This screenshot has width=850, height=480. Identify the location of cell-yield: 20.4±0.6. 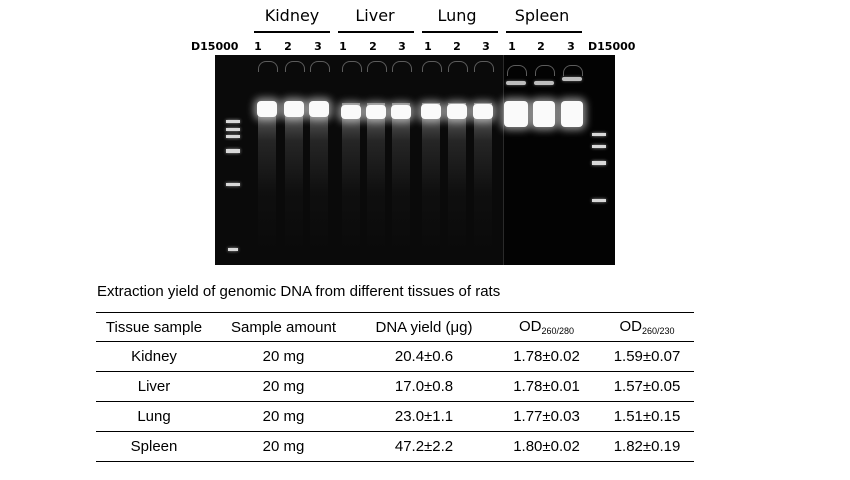
(424, 356).